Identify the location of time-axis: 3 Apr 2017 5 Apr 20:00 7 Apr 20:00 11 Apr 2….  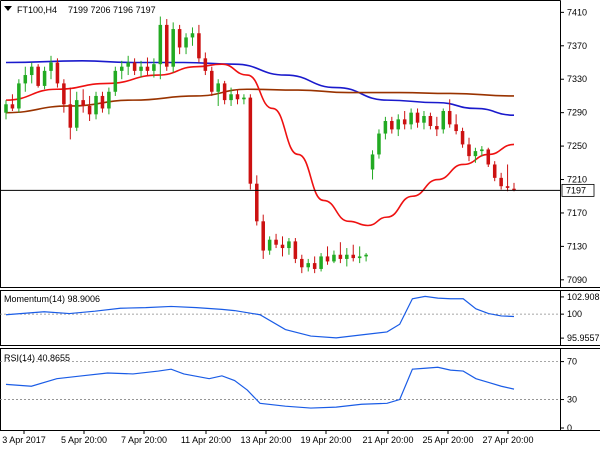
(268, 437).